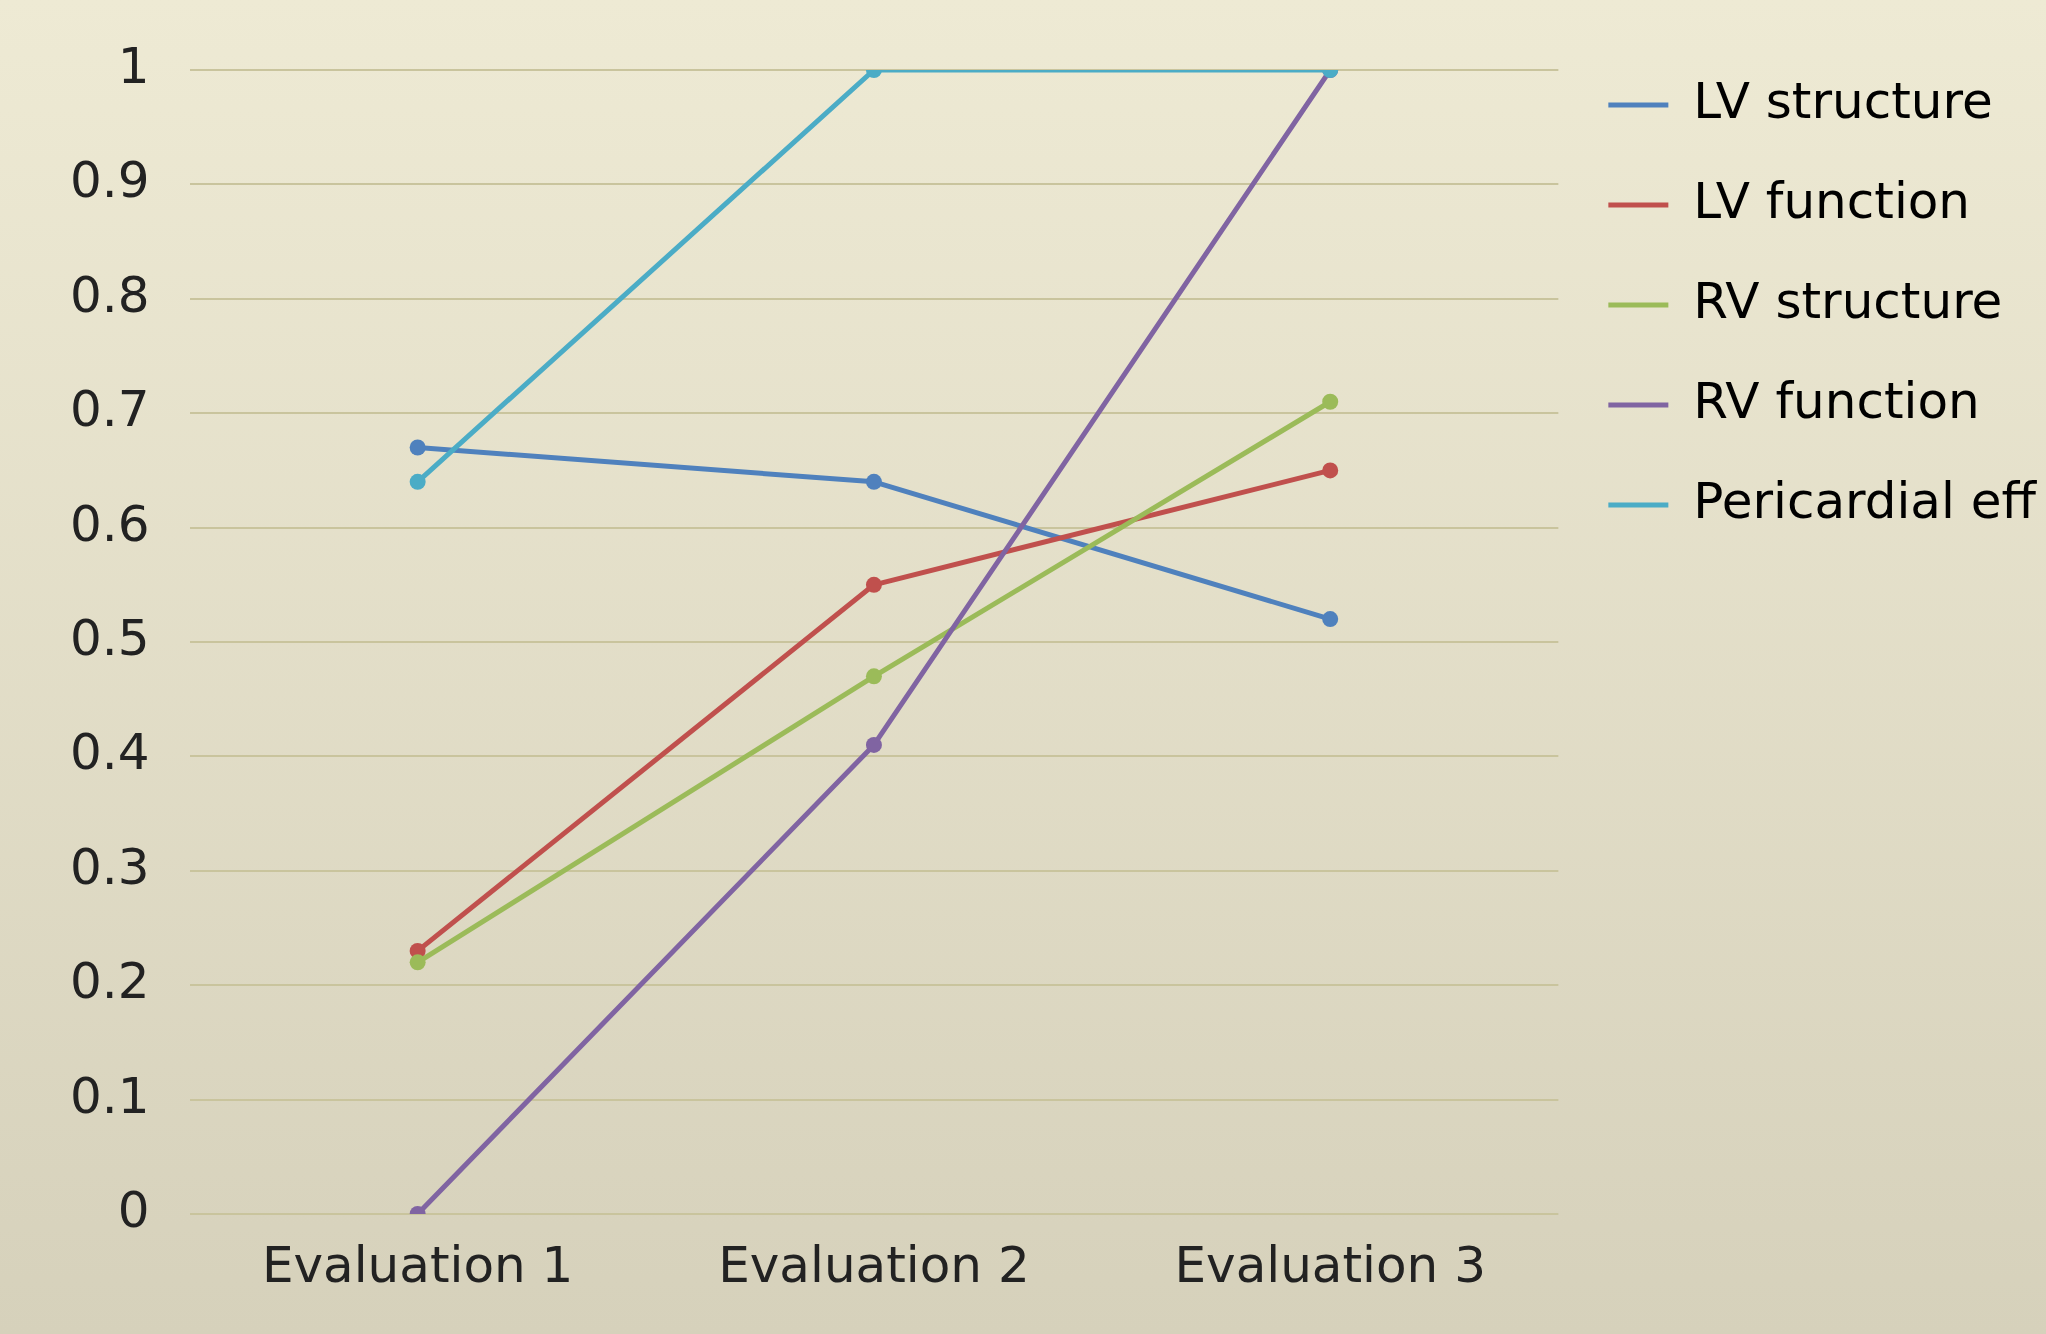 The image size is (2046, 1334). I want to click on legend-label: LV structure, so click(1843, 100).